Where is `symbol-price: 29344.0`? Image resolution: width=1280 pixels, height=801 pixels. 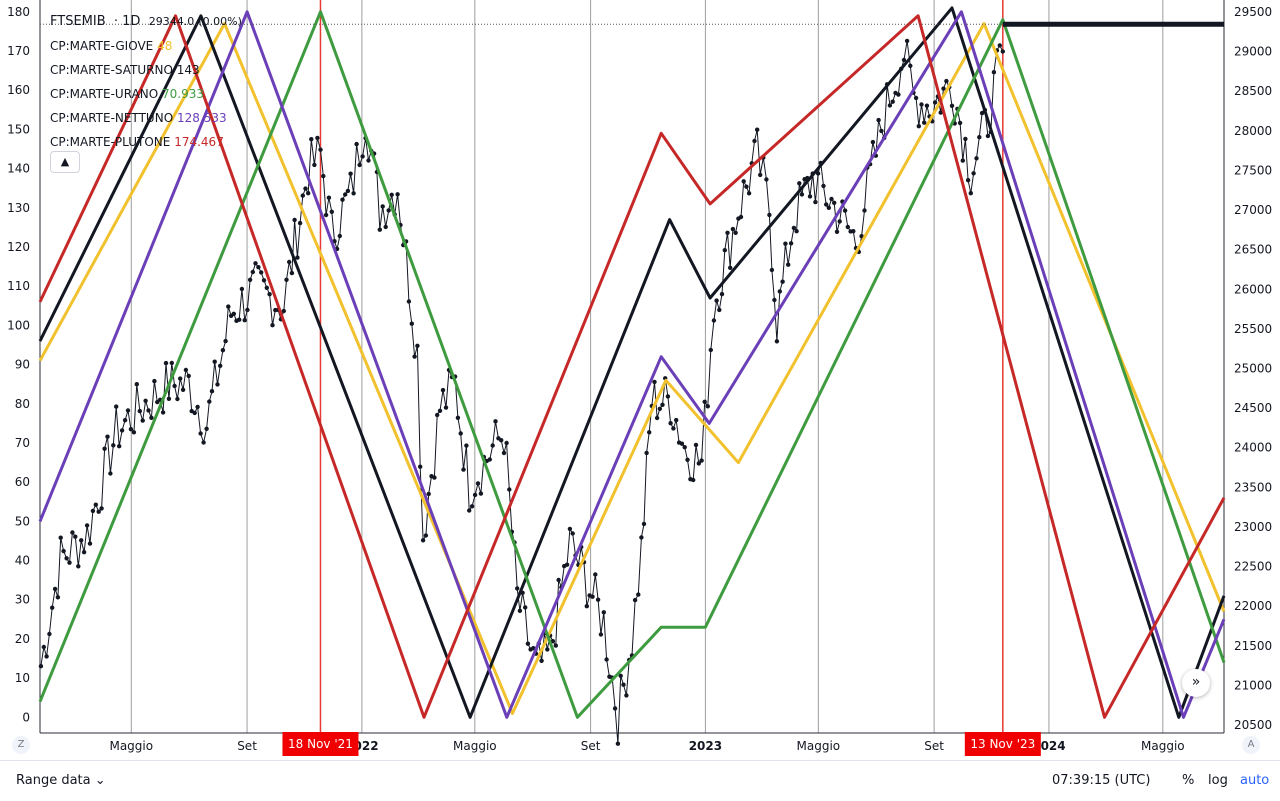 symbol-price: 29344.0 is located at coordinates (171, 21).